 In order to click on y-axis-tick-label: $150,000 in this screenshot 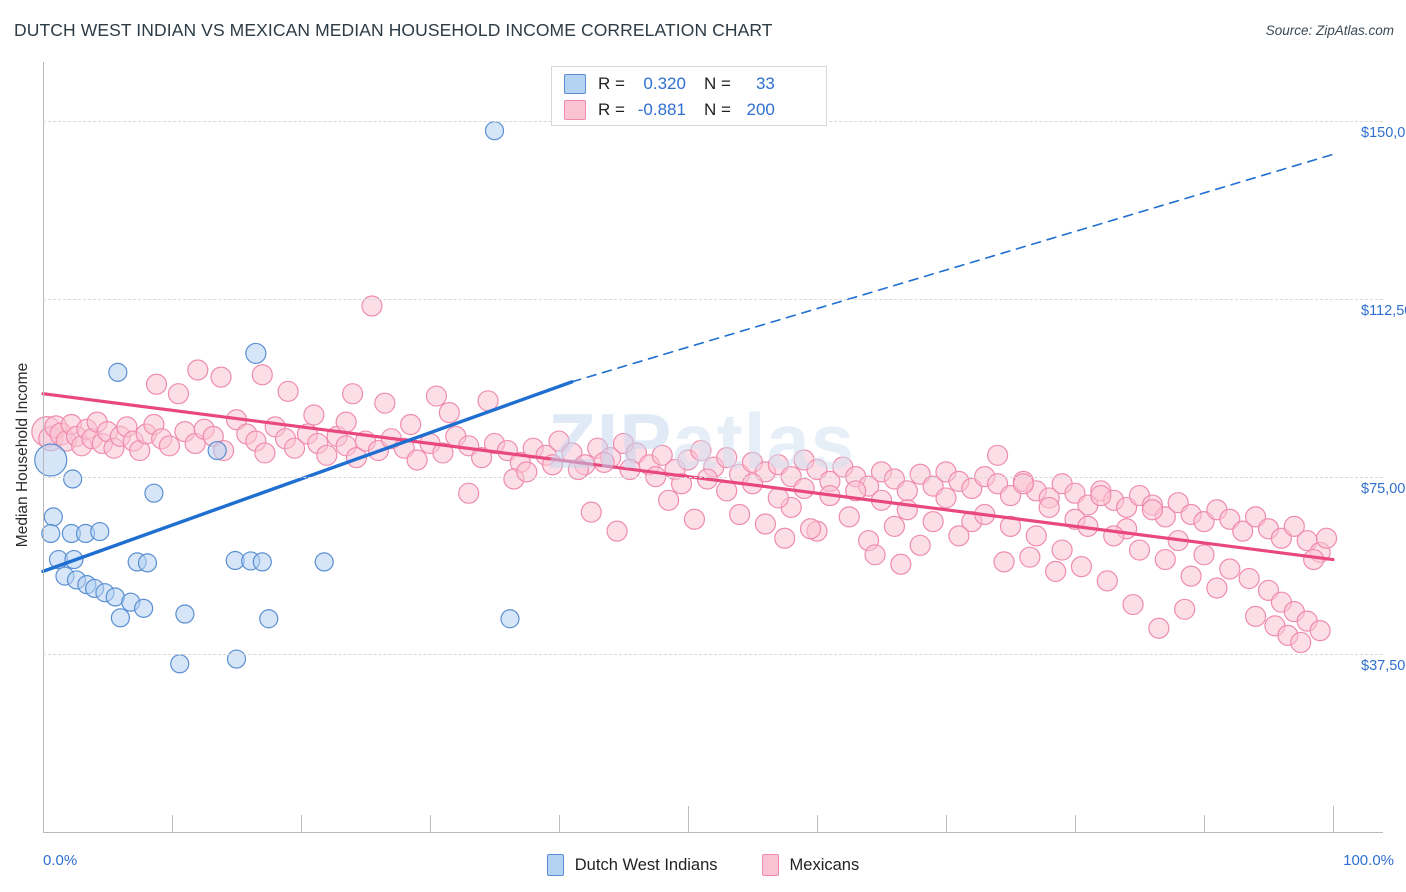, I will do `click(1383, 133)`.